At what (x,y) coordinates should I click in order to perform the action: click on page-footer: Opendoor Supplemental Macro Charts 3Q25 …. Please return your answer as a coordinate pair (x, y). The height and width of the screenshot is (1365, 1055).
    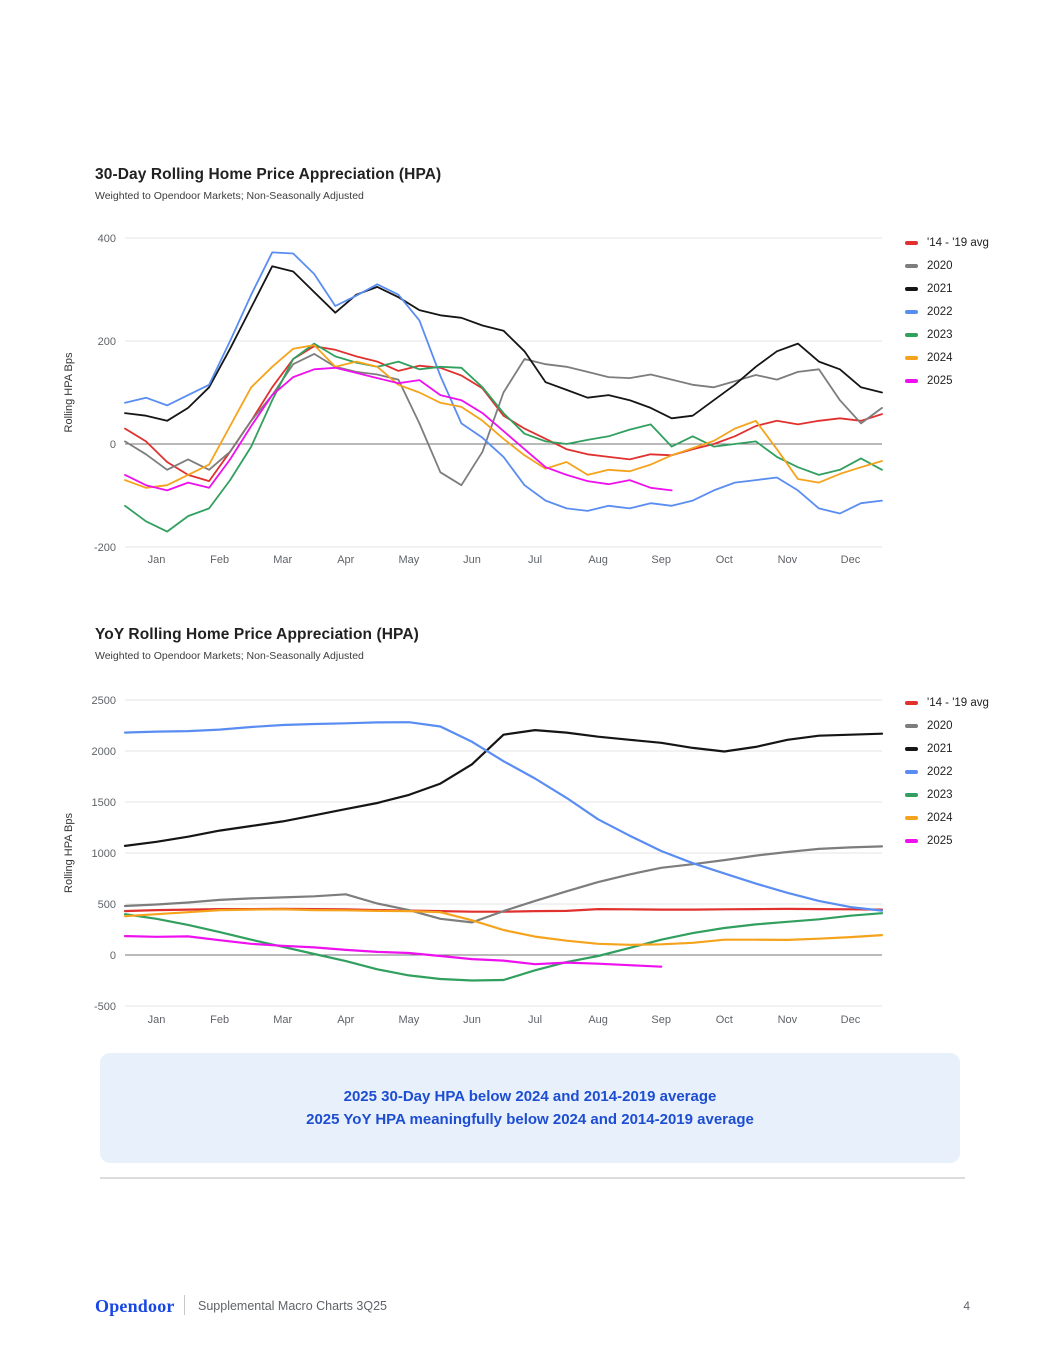
    Looking at the image, I should click on (527, 1307).